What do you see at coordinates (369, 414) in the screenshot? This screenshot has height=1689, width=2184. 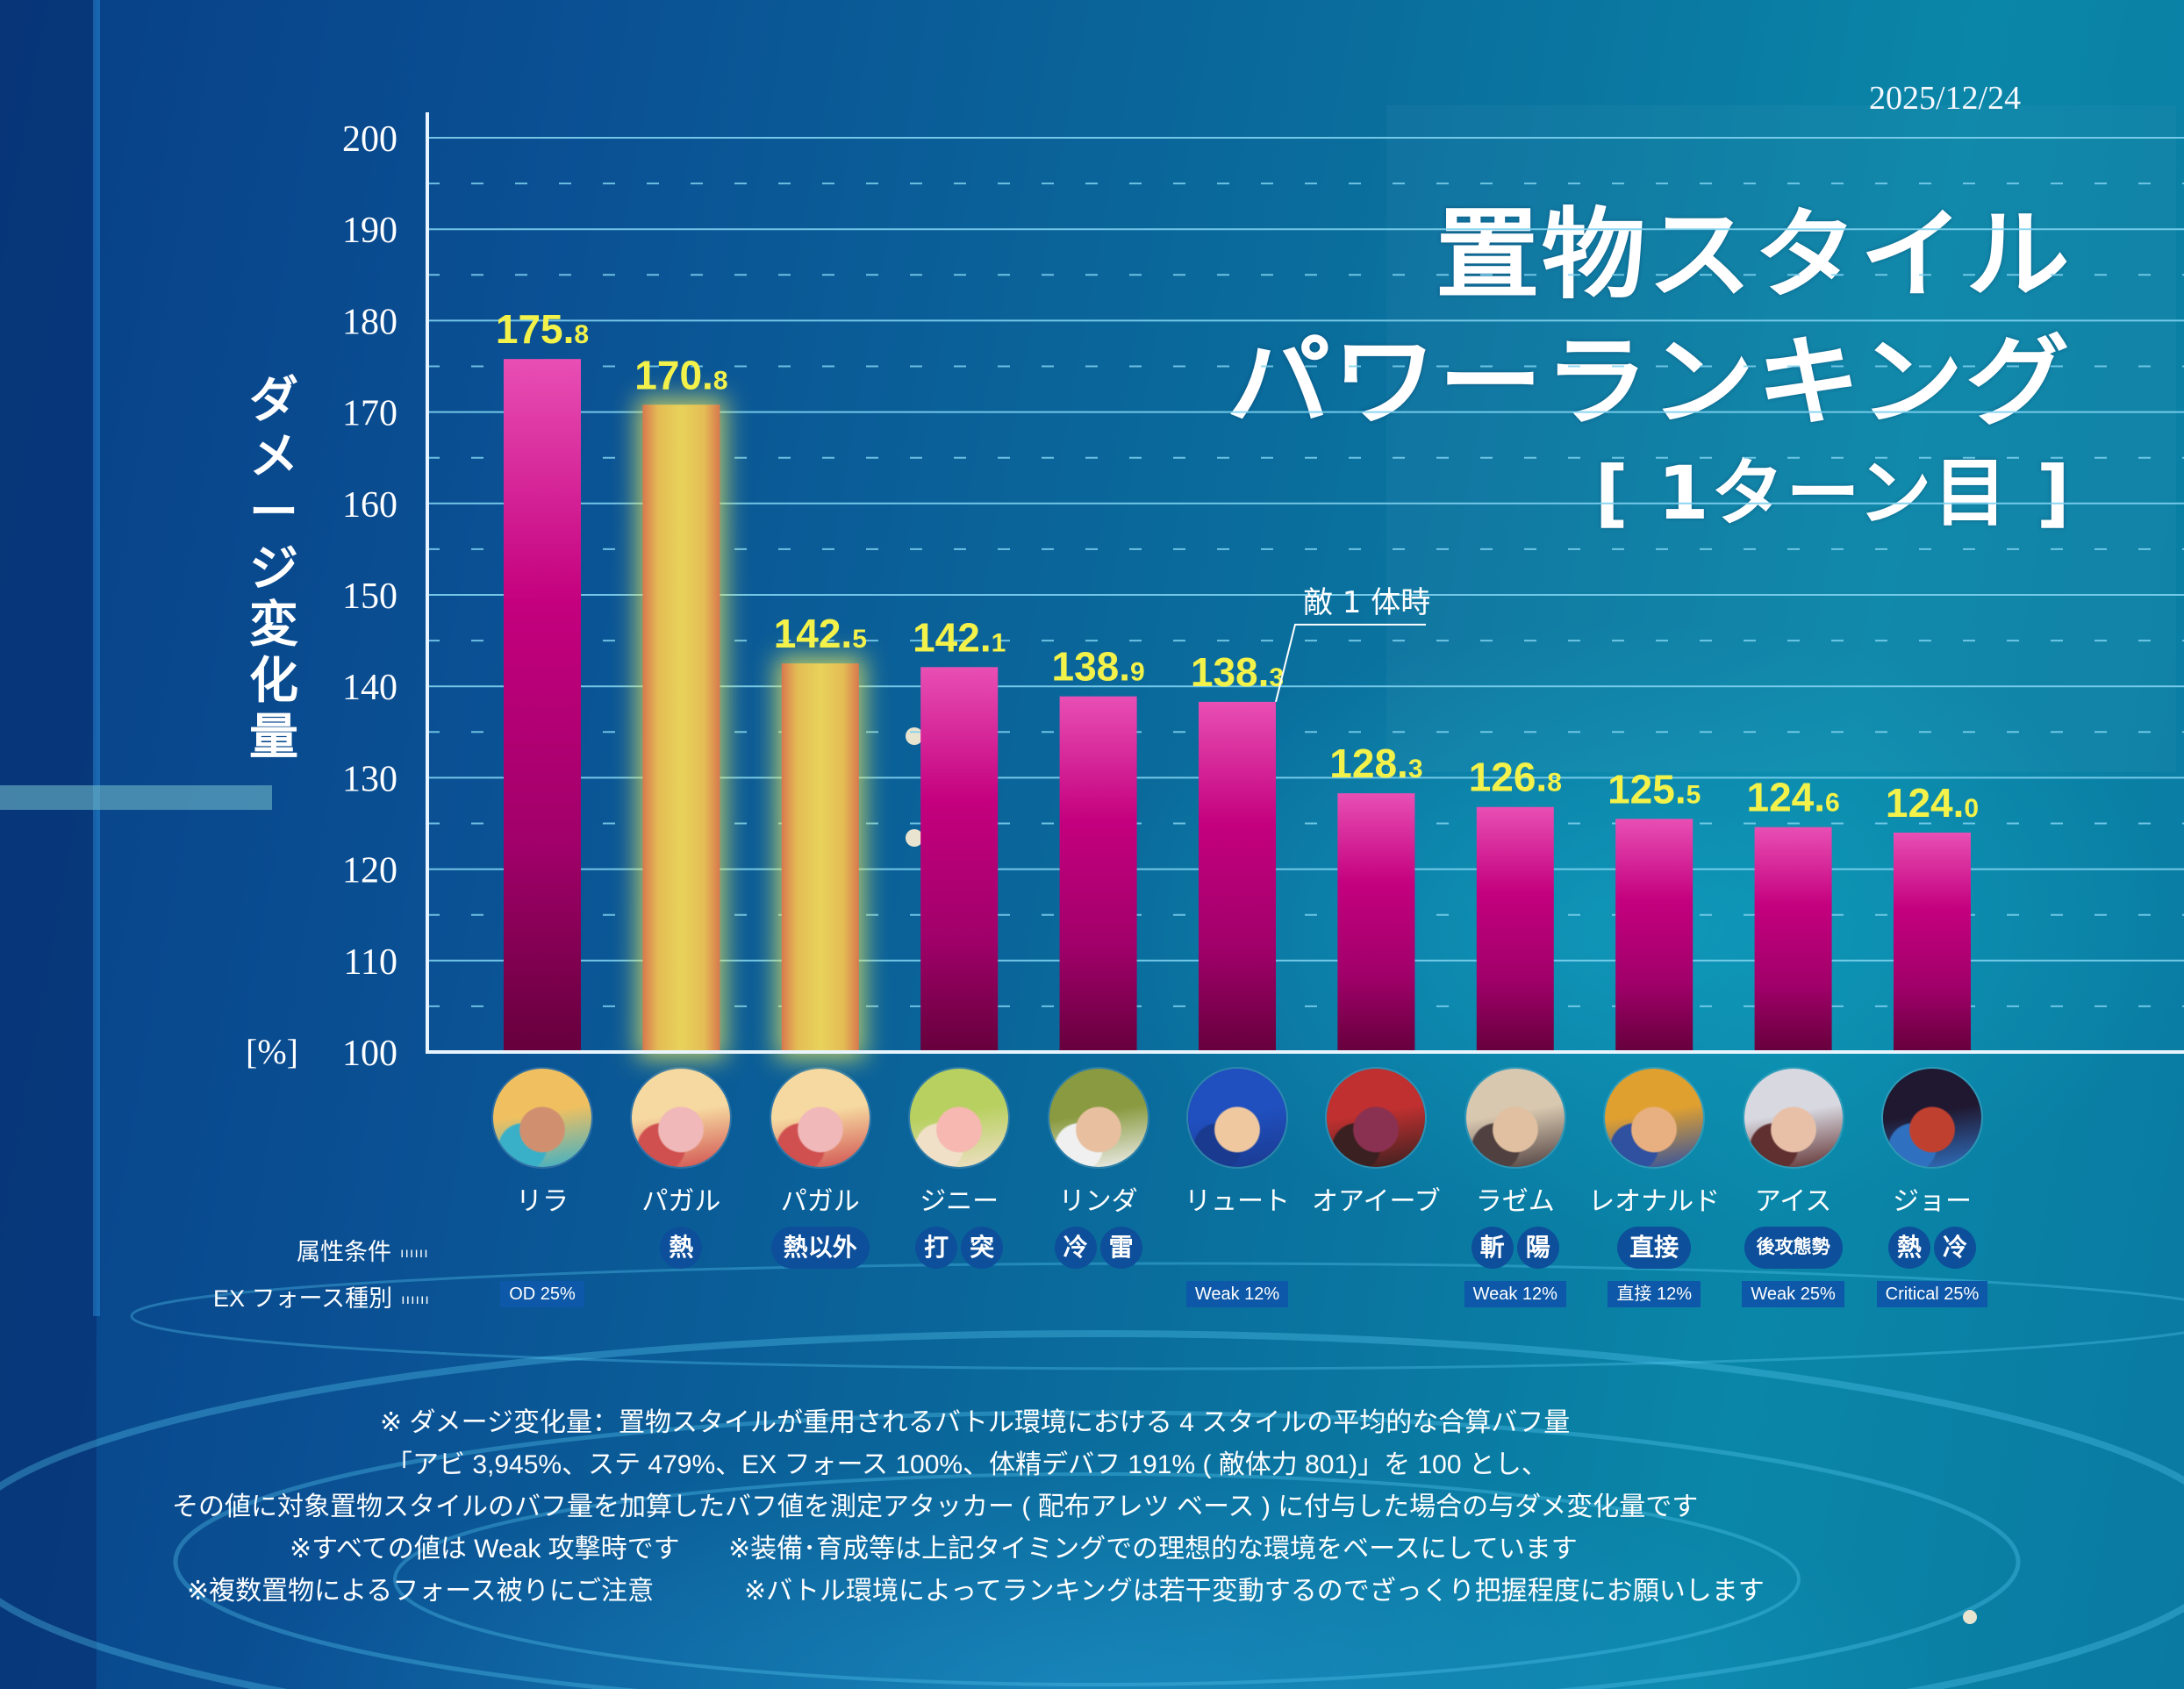 I see `y-tick-label: 170` at bounding box center [369, 414].